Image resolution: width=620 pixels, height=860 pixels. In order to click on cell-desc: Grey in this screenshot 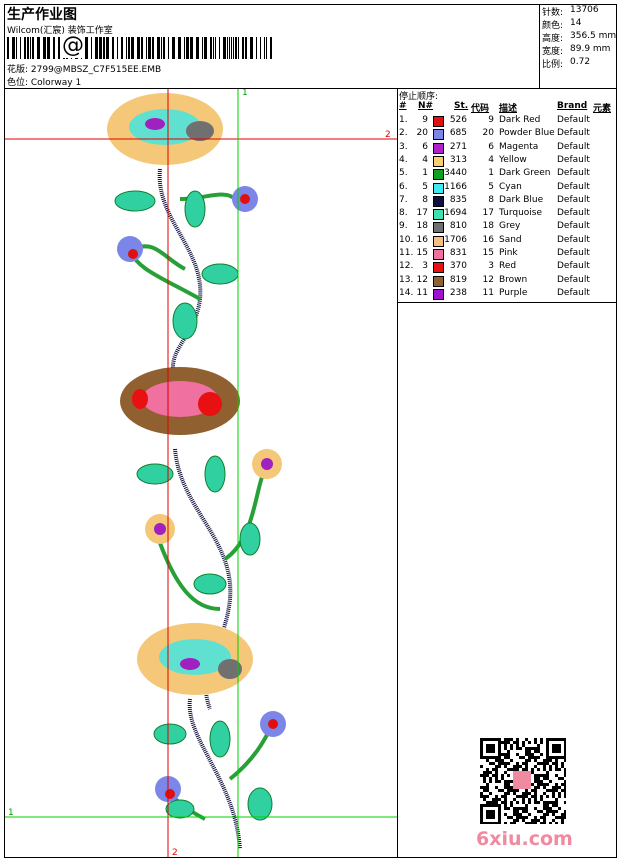, I will do `click(510, 226)`.